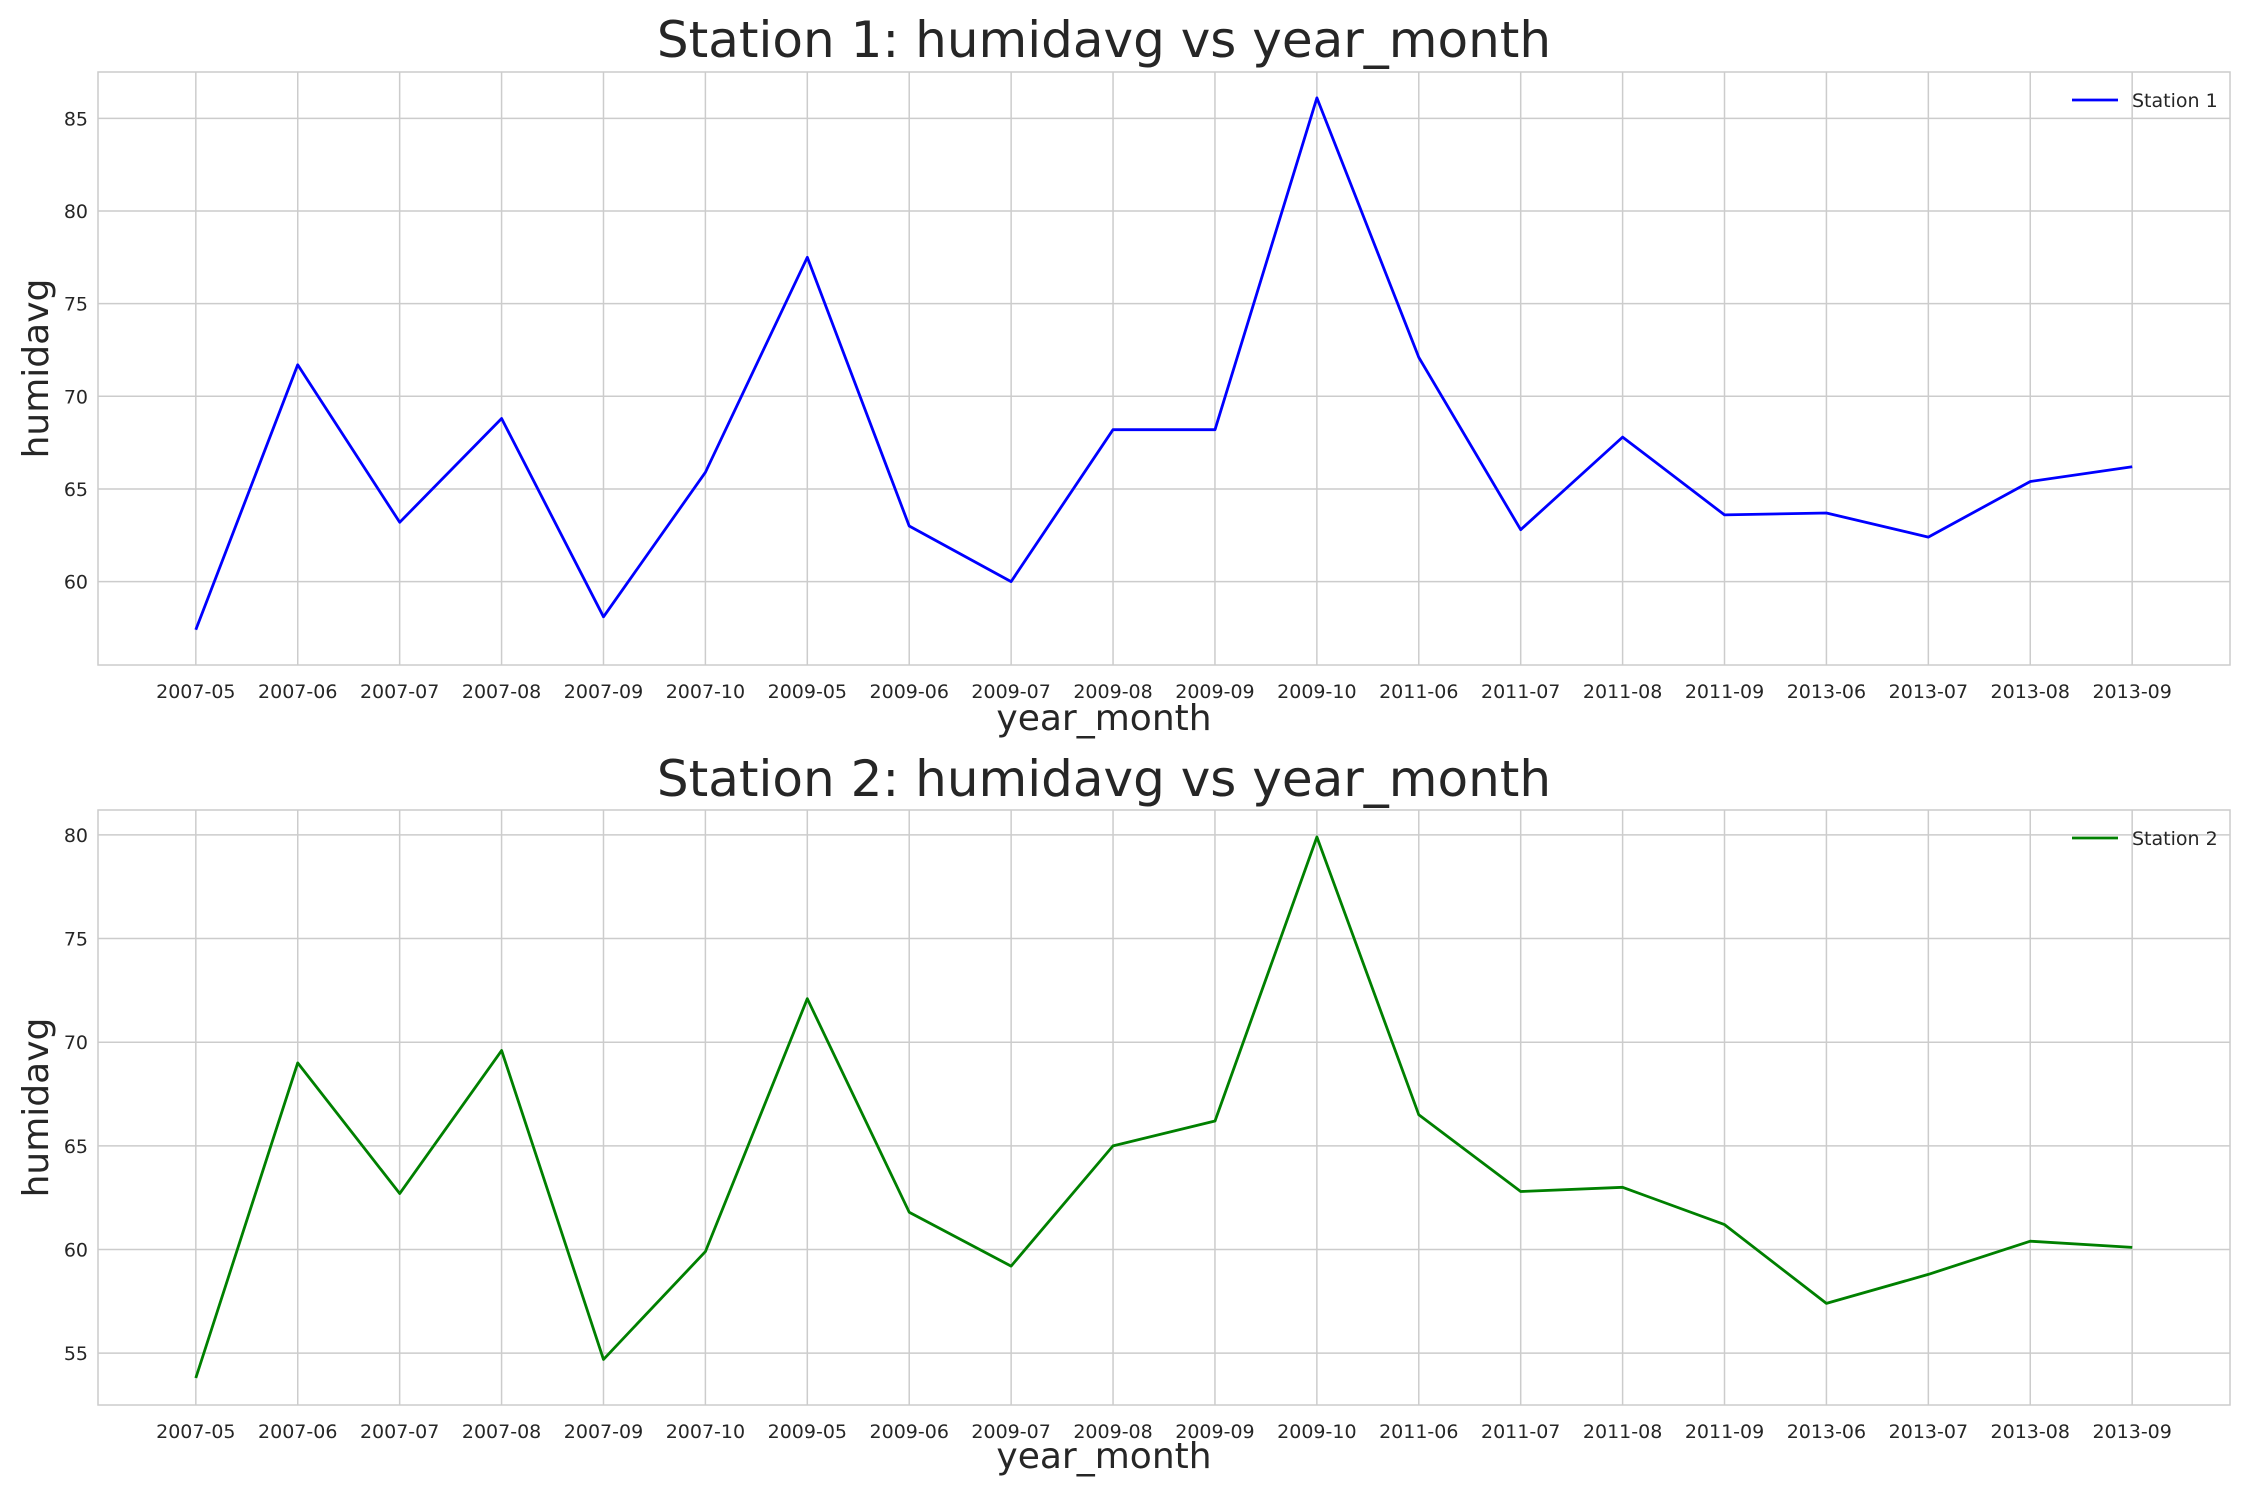 The image size is (2250, 1500). I want to click on legend-label: Station 2, so click(2175, 839).